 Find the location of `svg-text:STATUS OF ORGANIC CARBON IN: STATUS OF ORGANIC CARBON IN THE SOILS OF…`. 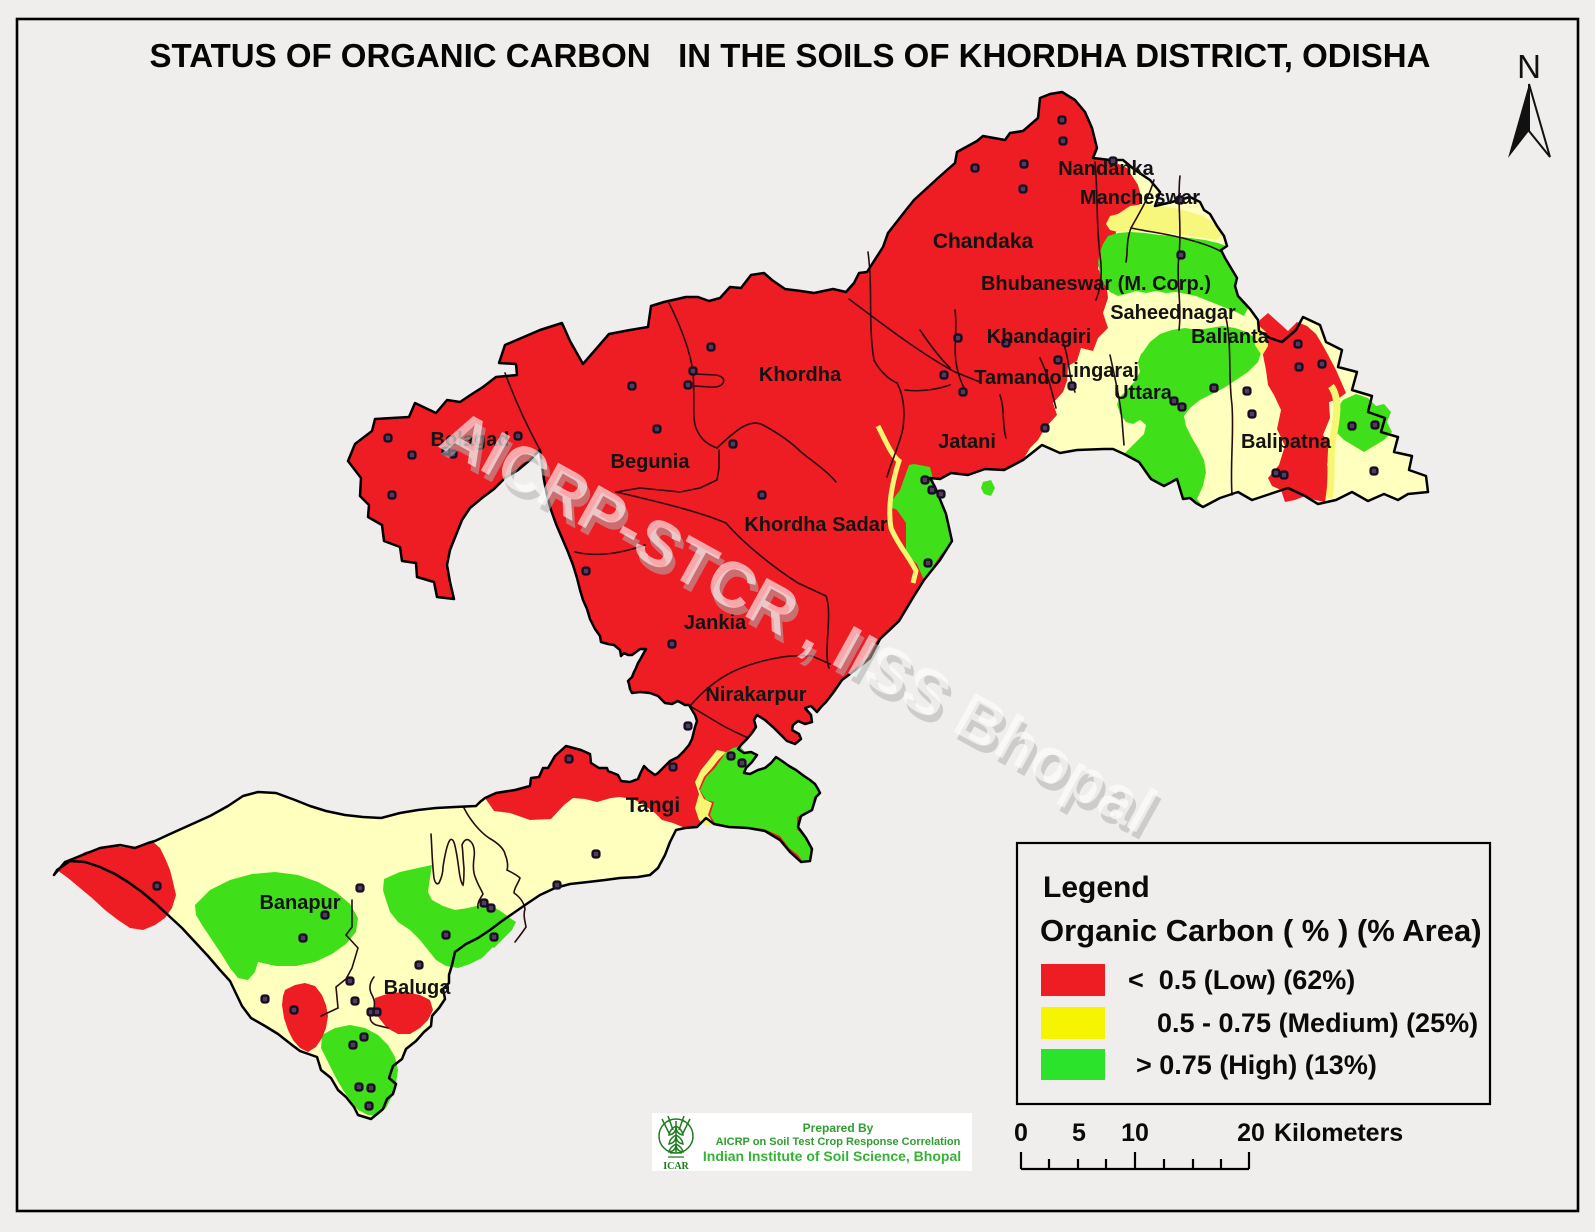

svg-text:STATUS OF ORGANIC CARBON IN: STATUS OF ORGANIC CARBON IN THE SOILS OF… is located at coordinates (790, 55).